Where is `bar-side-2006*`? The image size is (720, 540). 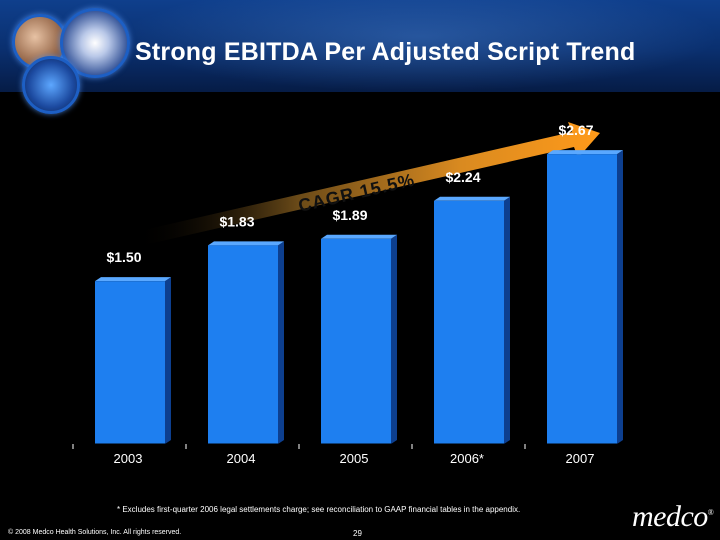
bar-side-2006* is located at coordinates (507, 320).